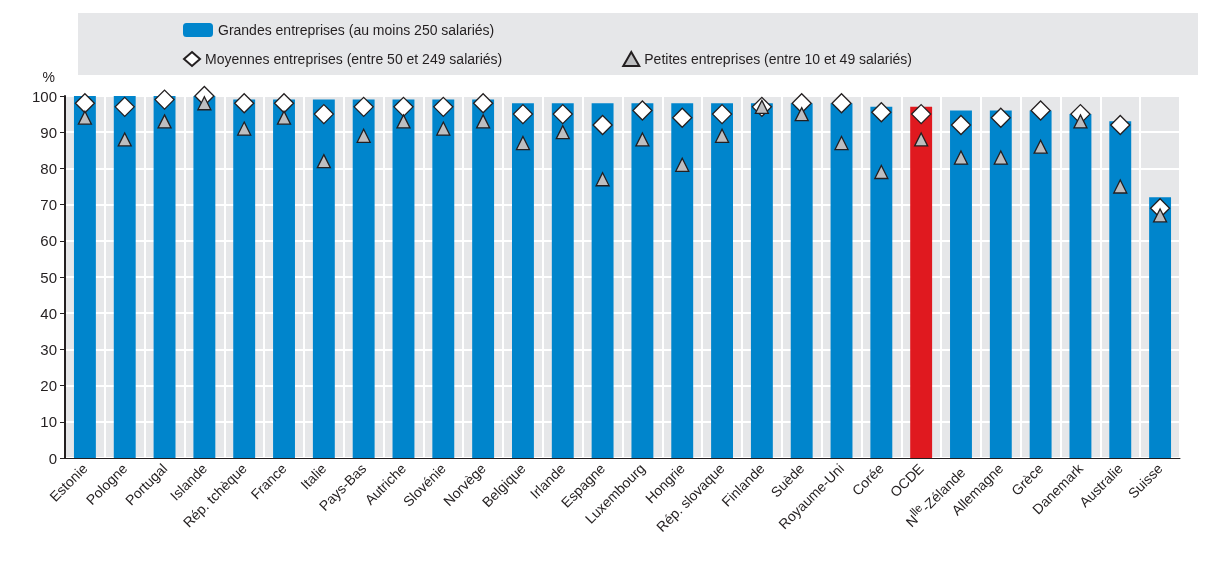 This screenshot has width=1208, height=561. I want to click on y-tick-label: 70, so click(48, 205).